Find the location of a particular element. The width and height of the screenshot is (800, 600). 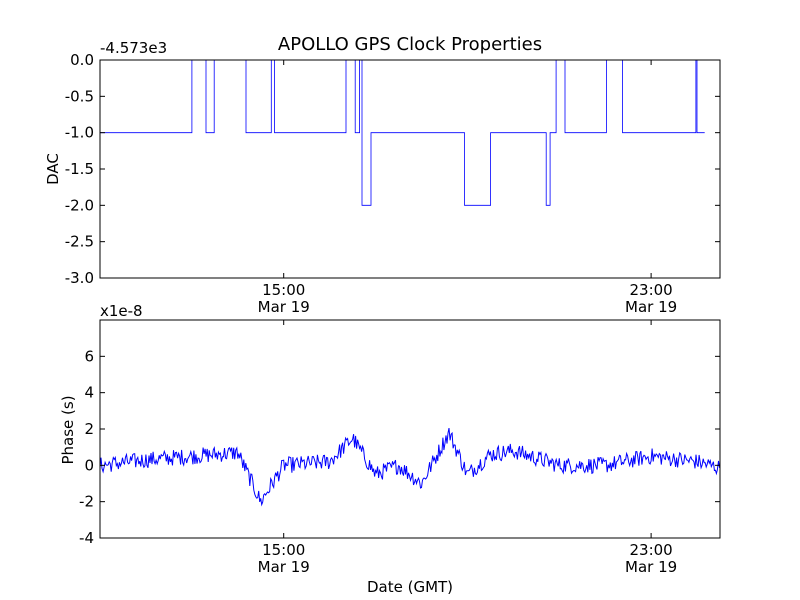

phase-series-line is located at coordinates (409, 467).